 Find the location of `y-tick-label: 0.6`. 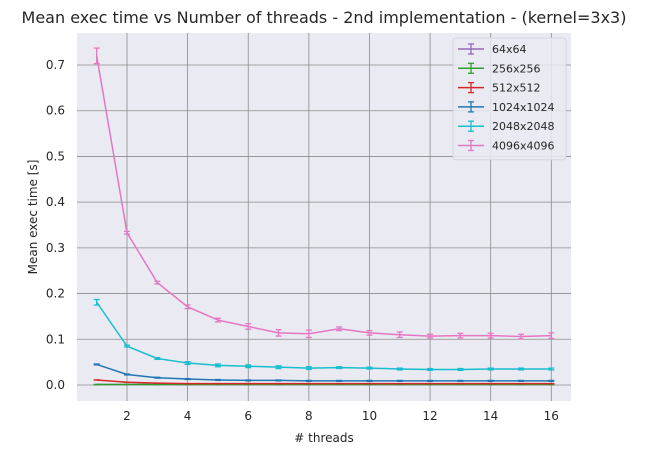

y-tick-label: 0.6 is located at coordinates (55, 111).